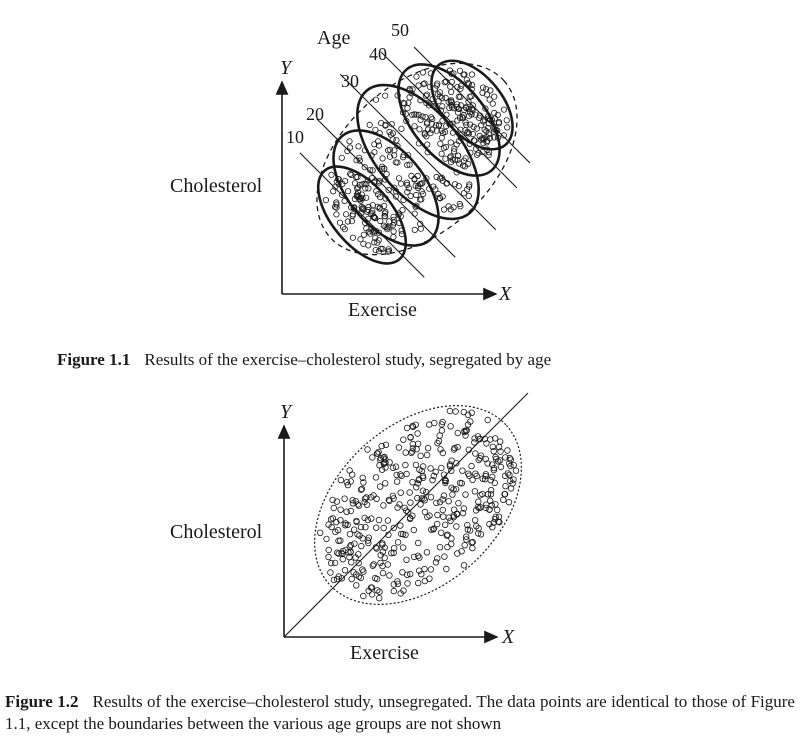  What do you see at coordinates (378, 54) in the screenshot?
I see `age-label-40: 40` at bounding box center [378, 54].